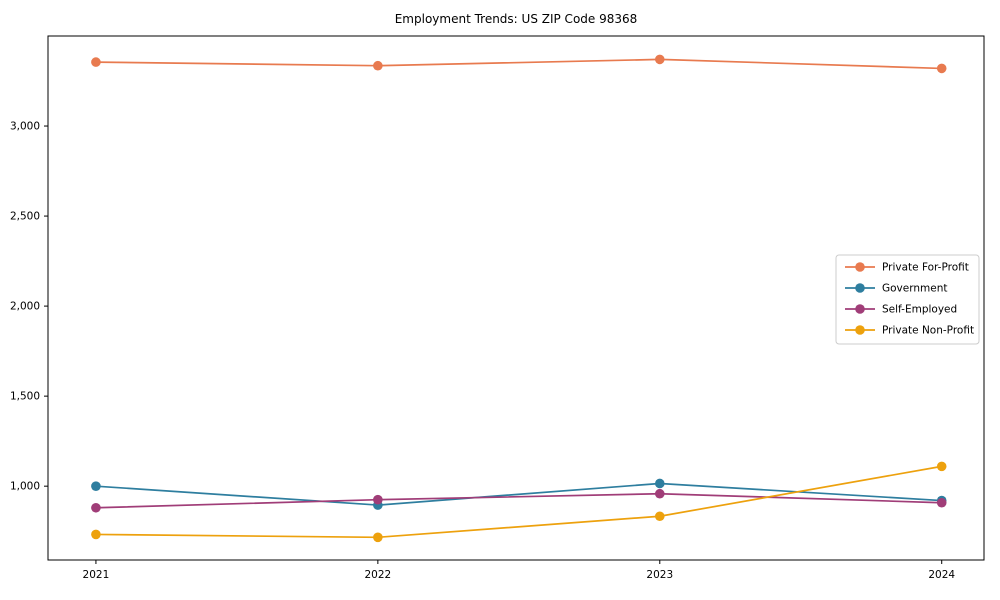  I want to click on y-tick-label: 2,000, so click(25, 307).